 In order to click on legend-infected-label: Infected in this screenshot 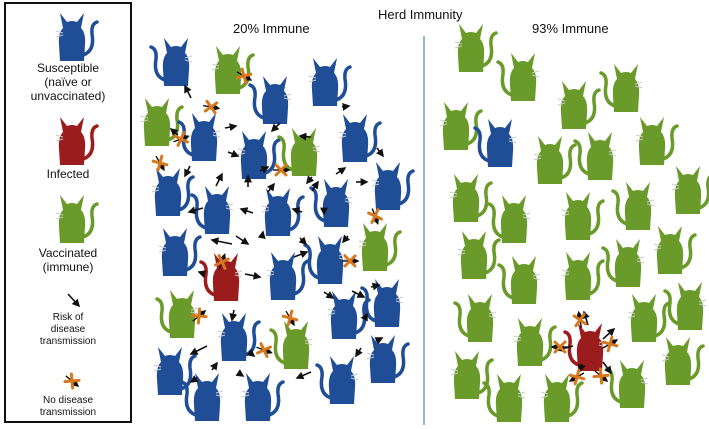, I will do `click(68, 174)`.